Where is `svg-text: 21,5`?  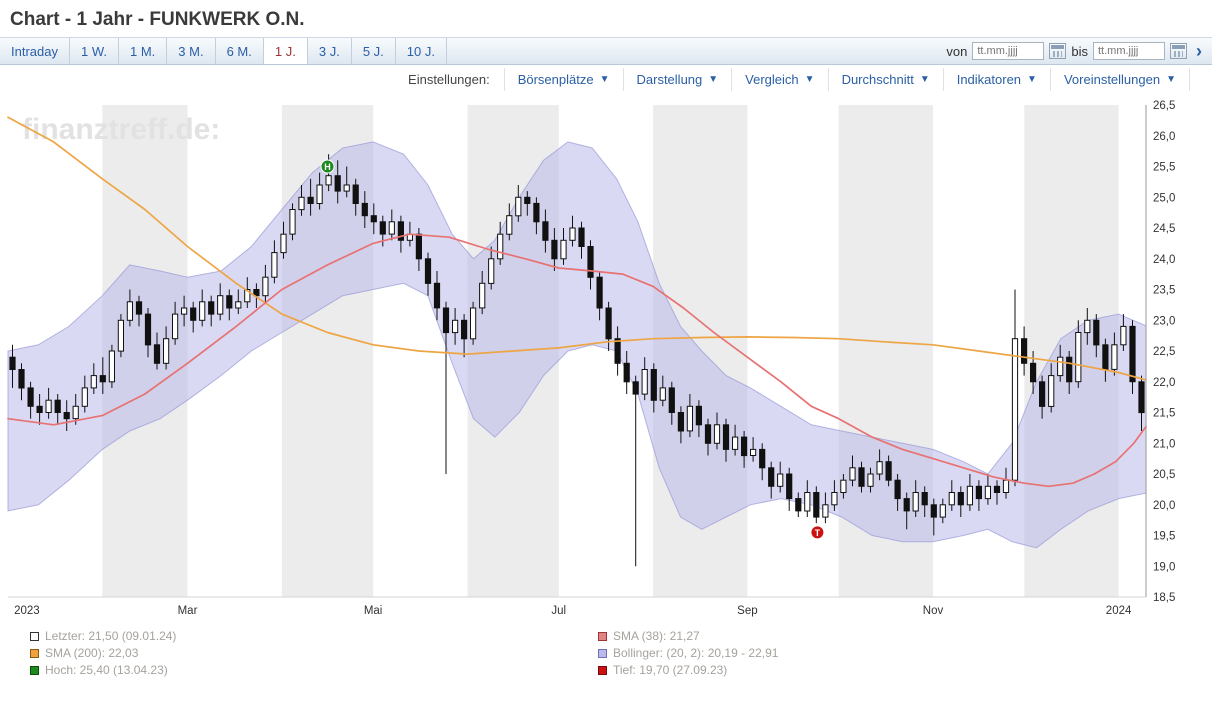 svg-text: 21,5 is located at coordinates (1164, 414).